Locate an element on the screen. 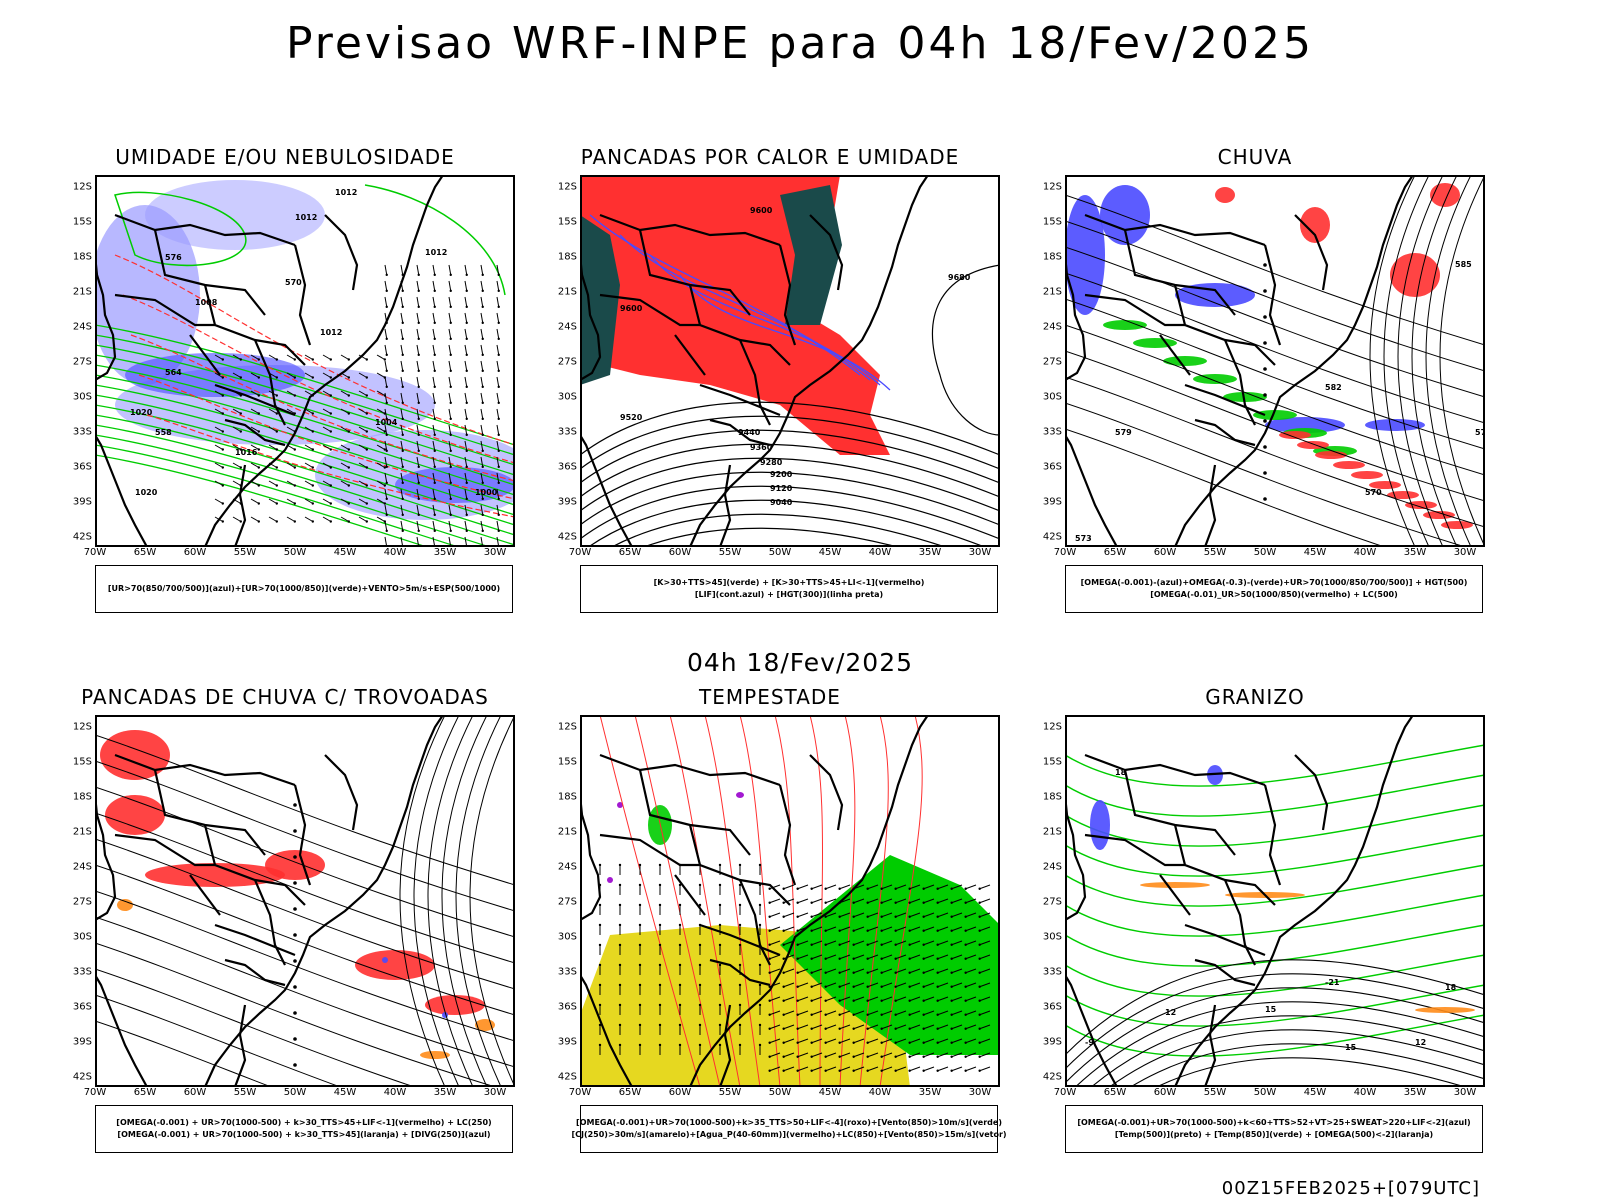  latitude-tick-label: 12S is located at coordinates (567, 727).